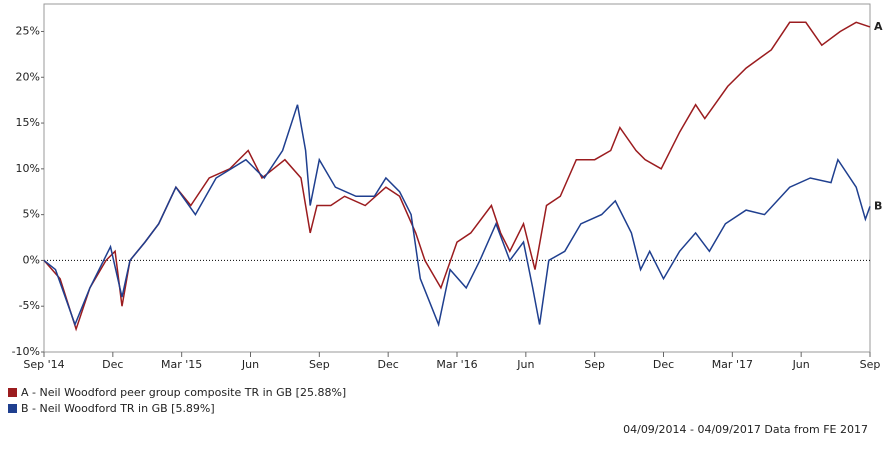 Image resolution: width=893 pixels, height=458 pixels. I want to click on end-label: B, so click(878, 205).